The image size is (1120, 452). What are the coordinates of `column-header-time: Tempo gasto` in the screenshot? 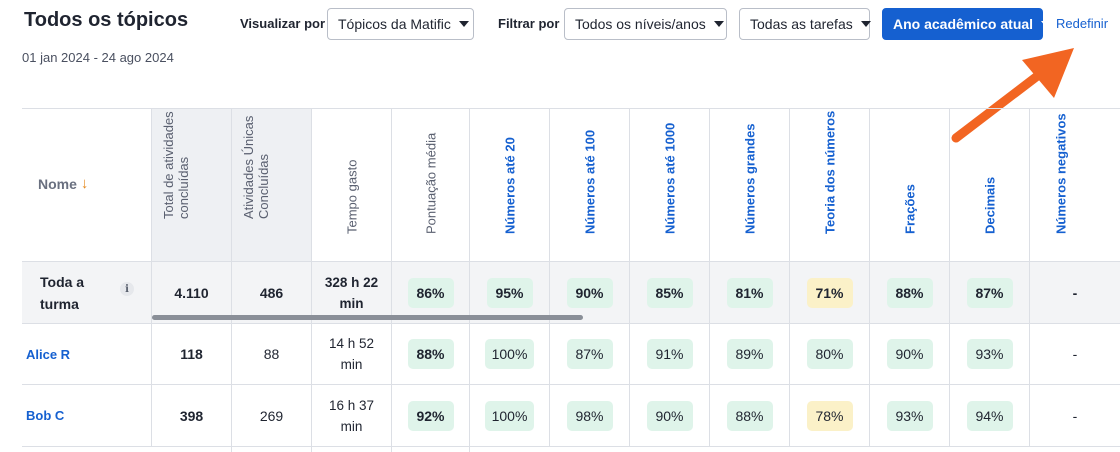 It's located at (352, 185).